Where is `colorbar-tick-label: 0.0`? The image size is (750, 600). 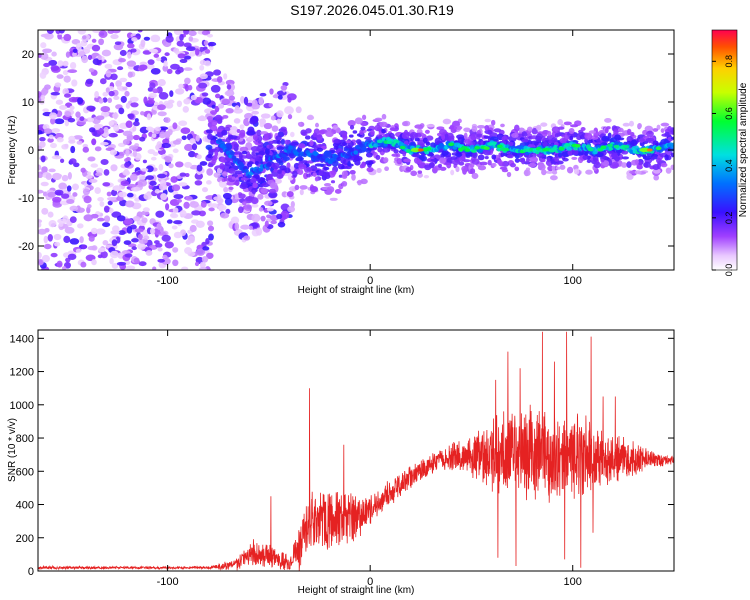
colorbar-tick-label: 0.0 is located at coordinates (729, 270).